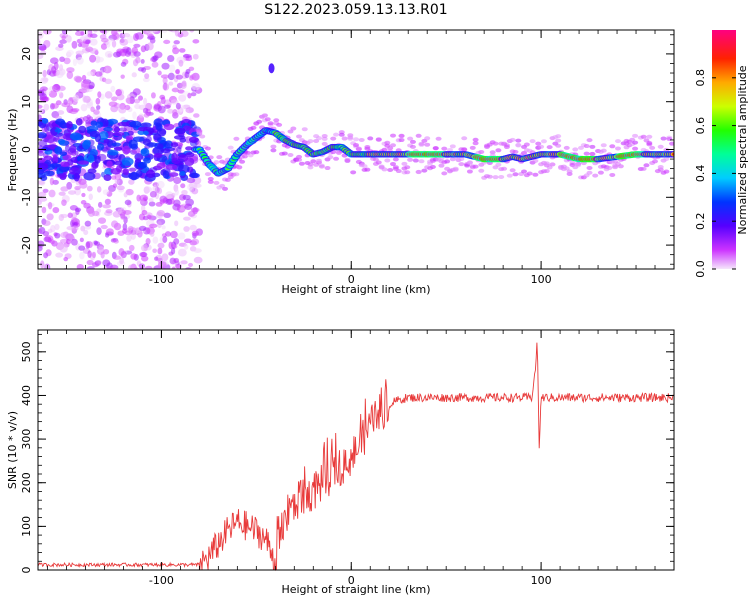  What do you see at coordinates (26, 245) in the screenshot?
I see `y-tick-label: -20` at bounding box center [26, 245].